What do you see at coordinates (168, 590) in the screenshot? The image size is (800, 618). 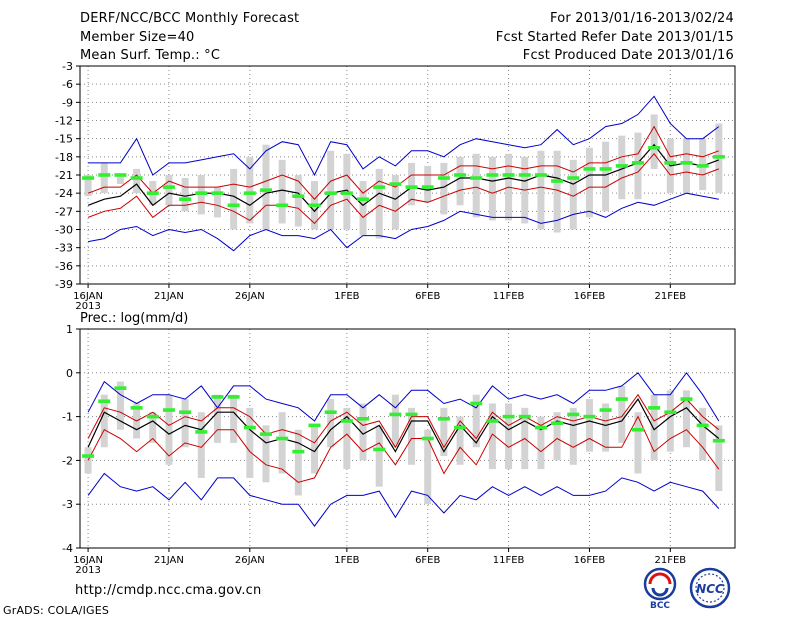 I see `source-url: http://cmdp.ncc.cma.gov.cn` at bounding box center [168, 590].